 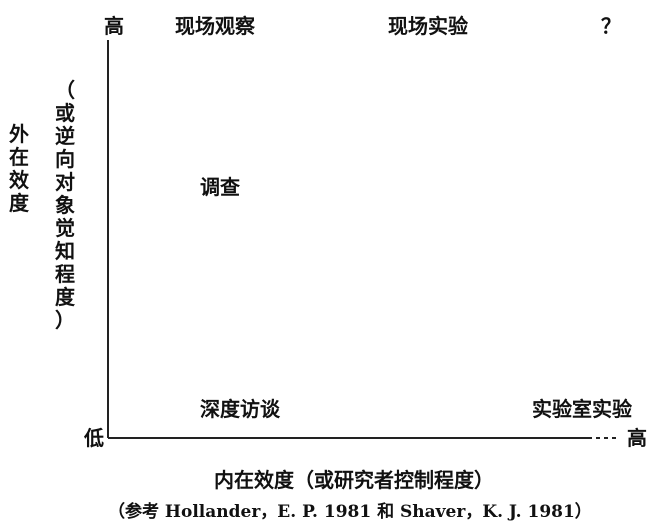 What do you see at coordinates (354, 480) in the screenshot?
I see `x-axis-title: 内在效度（或研究者控制程度）` at bounding box center [354, 480].